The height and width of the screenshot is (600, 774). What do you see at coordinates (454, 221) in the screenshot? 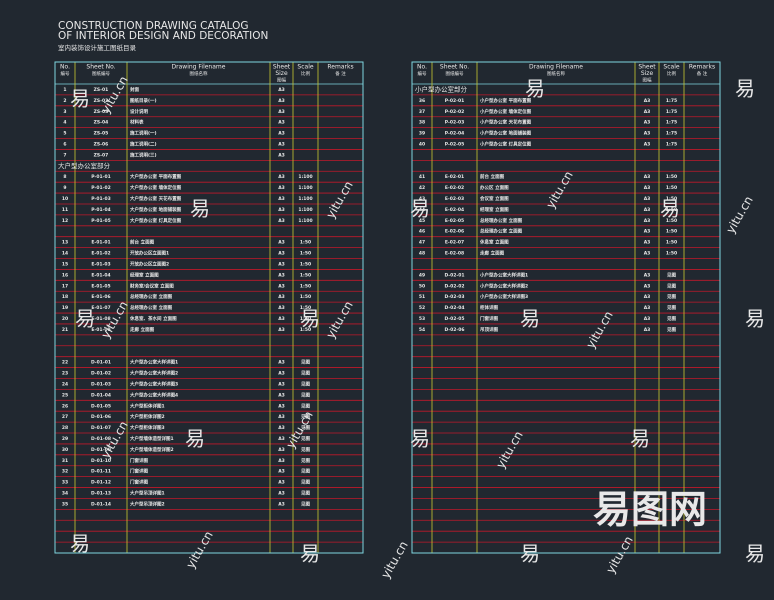
I see `cell: E-02-05` at bounding box center [454, 221].